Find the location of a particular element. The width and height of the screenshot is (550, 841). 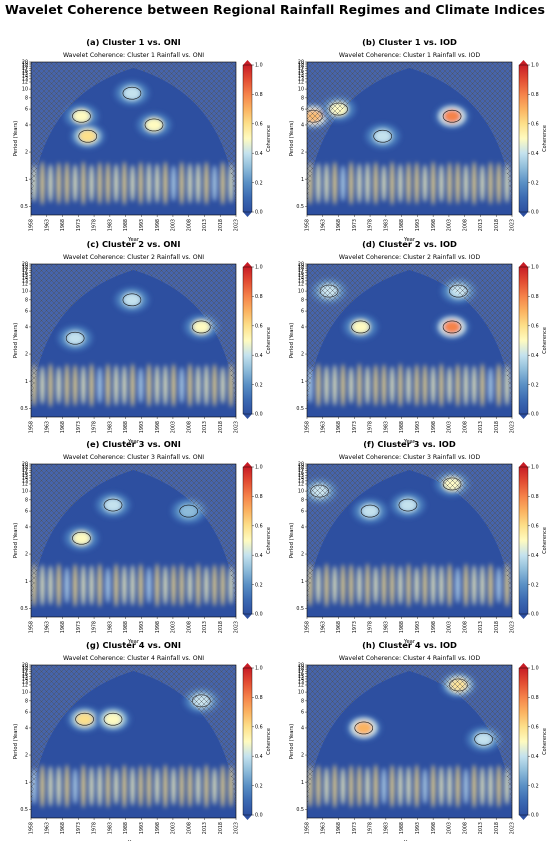

panel-title: (a) Cluster 1 vs. ONI is located at coordinates (133, 42).